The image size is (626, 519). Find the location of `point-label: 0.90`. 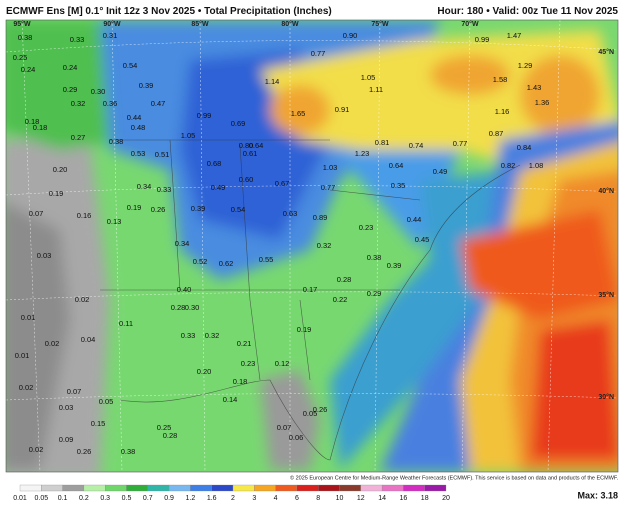

point-label: 0.90 is located at coordinates (350, 35).